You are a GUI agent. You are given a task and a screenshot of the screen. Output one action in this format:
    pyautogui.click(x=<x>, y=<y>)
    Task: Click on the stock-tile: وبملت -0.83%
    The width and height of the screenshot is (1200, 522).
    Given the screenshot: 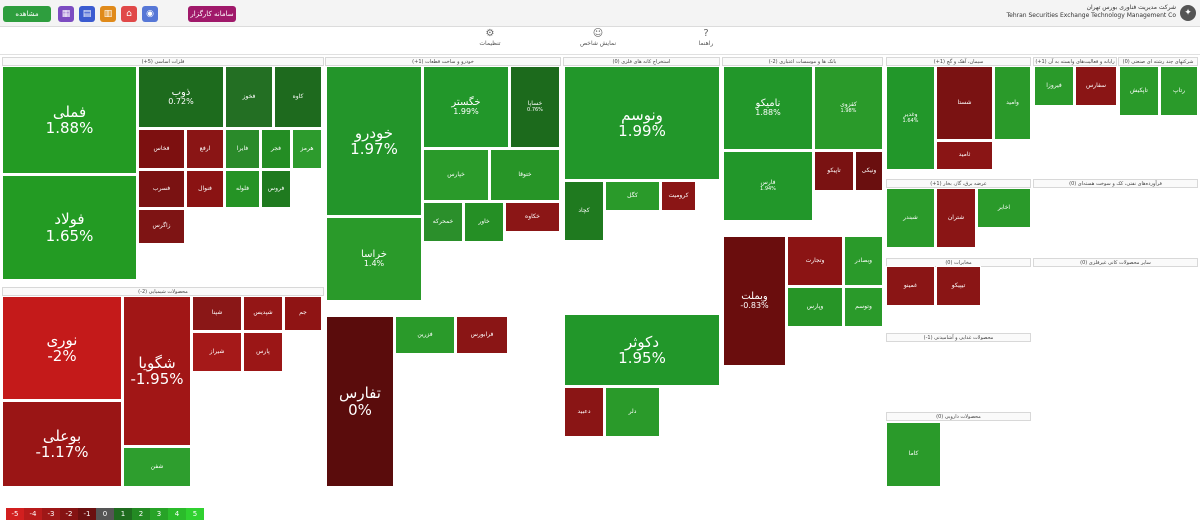 What is the action you would take?
    pyautogui.click(x=754, y=301)
    